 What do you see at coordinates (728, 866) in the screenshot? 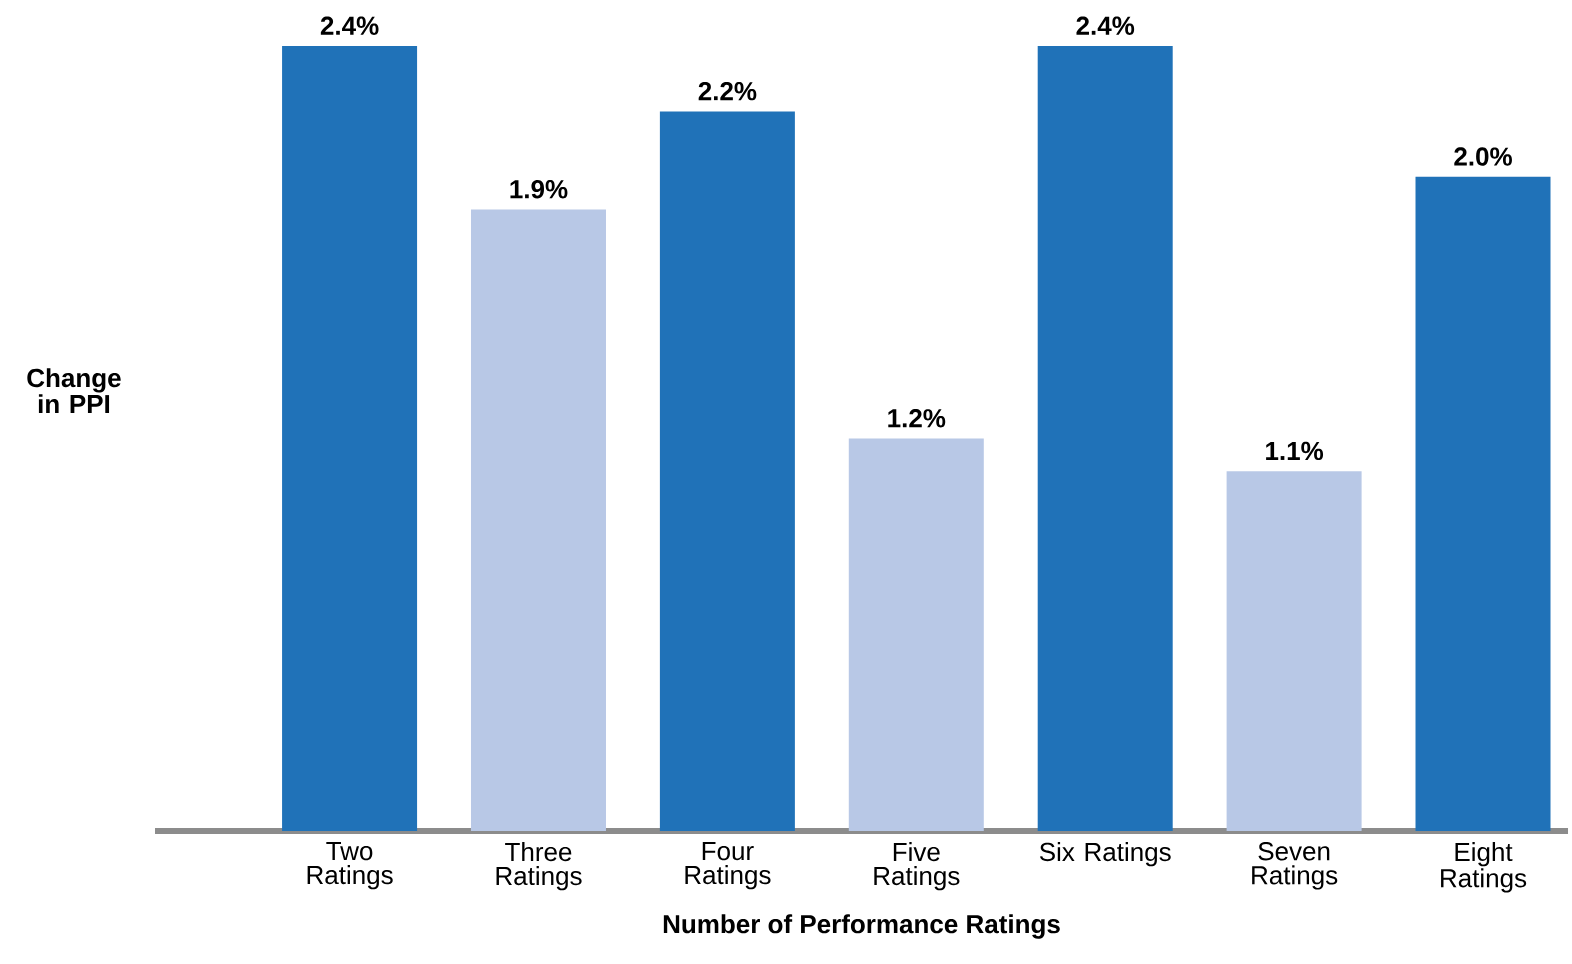
I see `x-tick-label: Four Ratings` at bounding box center [728, 866].